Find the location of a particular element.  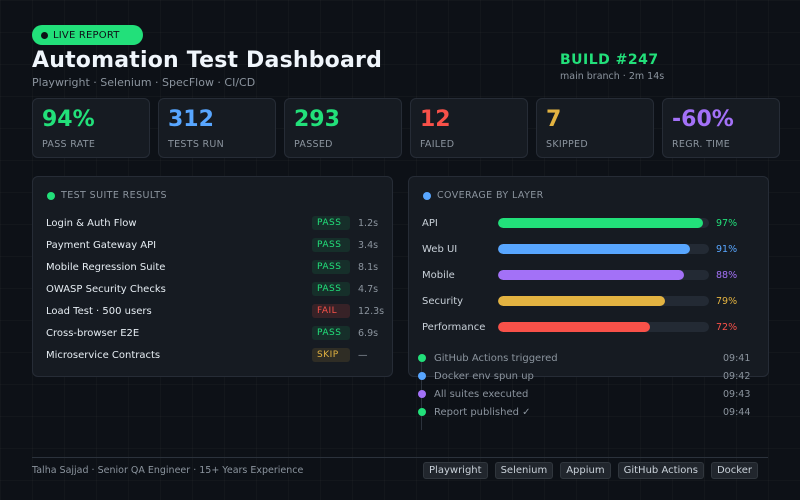

suite-row: Load Test · 500 users FAIL 12.3s is located at coordinates (221, 311).